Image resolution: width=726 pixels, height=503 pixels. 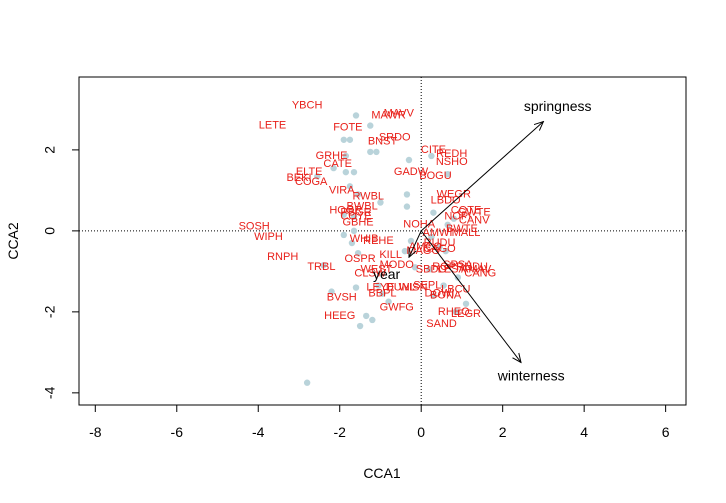 I want to click on species-label: GRHE, so click(x=332, y=156).